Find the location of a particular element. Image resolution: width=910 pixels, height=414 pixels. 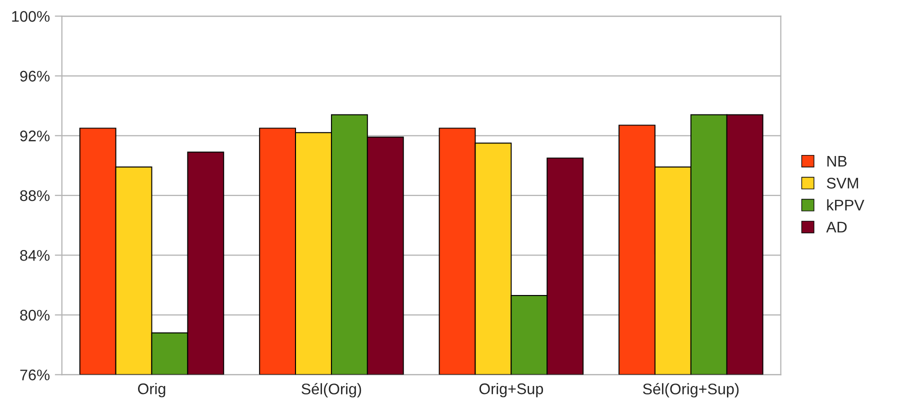

y-tick-label: 96% is located at coordinates (35, 76).